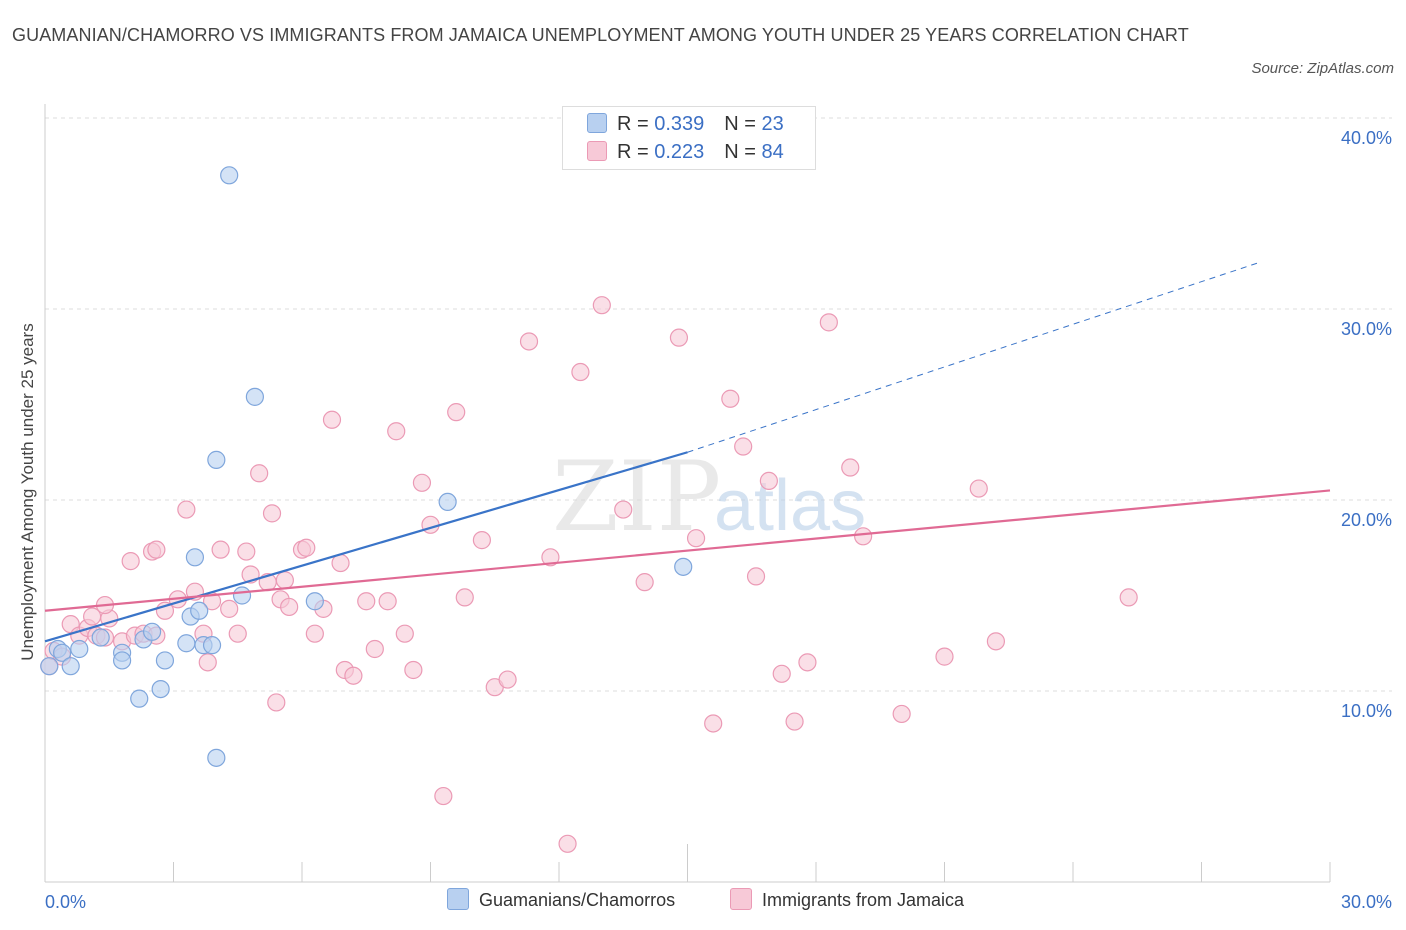 This screenshot has width=1406, height=930. Describe the element at coordinates (772, 124) in the screenshot. I see `legend-n-value-blue: 23` at that location.